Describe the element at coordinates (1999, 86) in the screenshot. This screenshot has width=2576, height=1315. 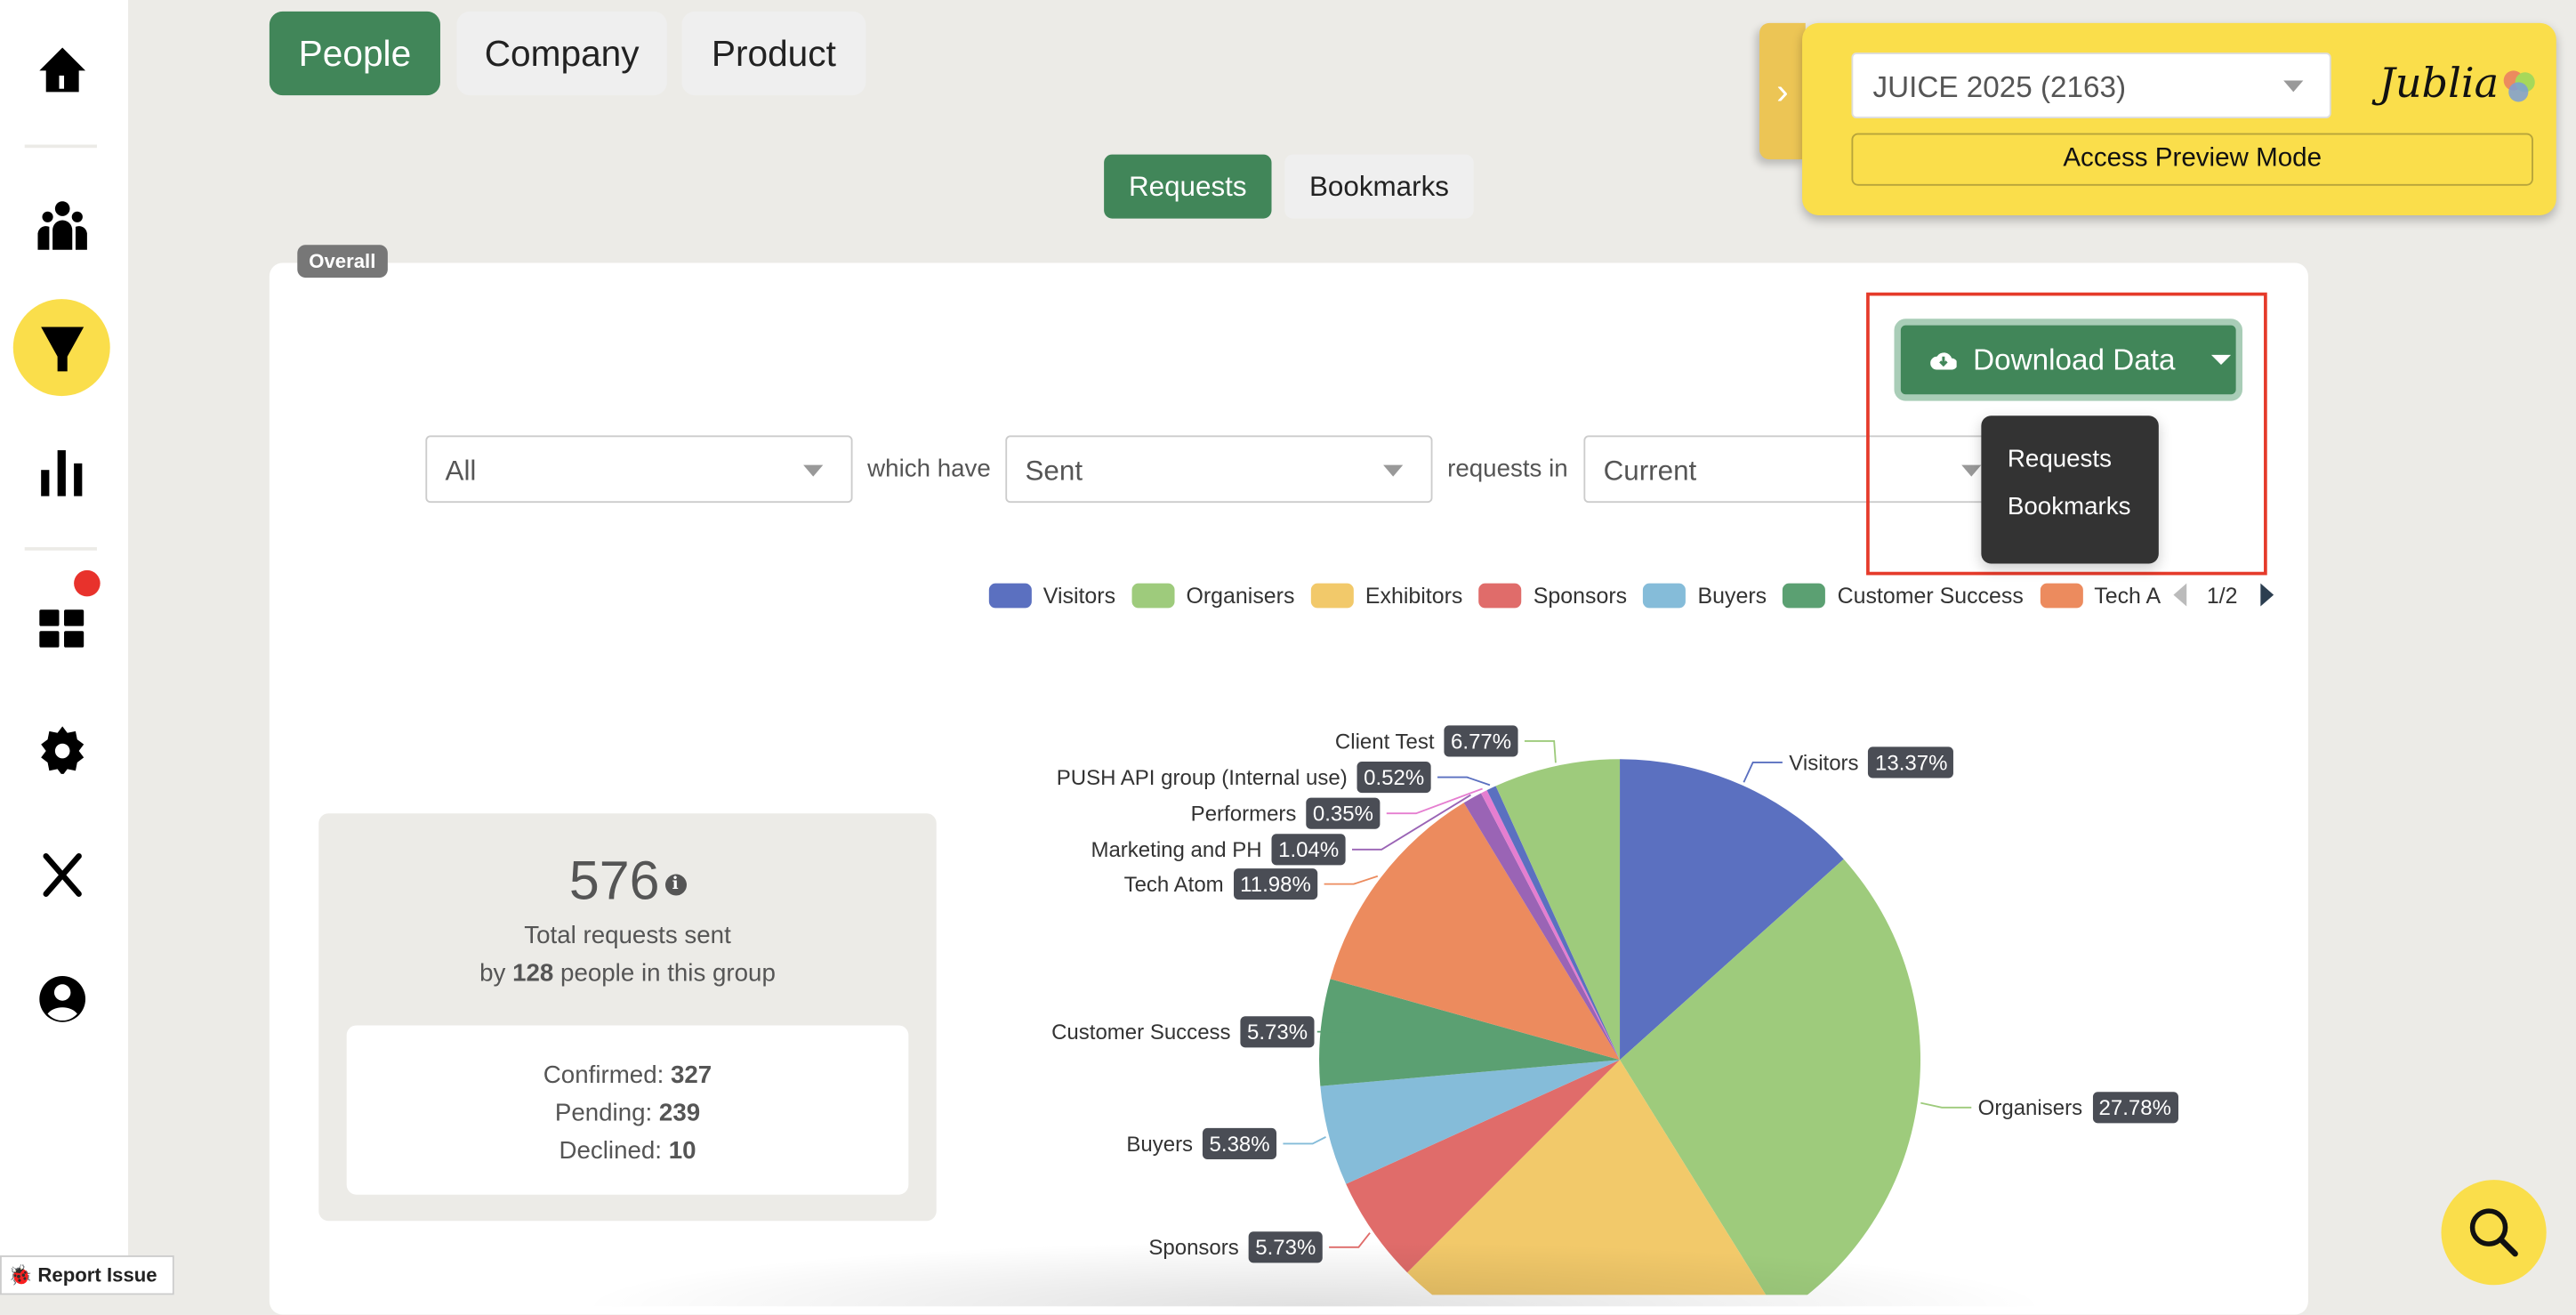
I see `event-select-value: JUICE 2025 (2163)` at that location.